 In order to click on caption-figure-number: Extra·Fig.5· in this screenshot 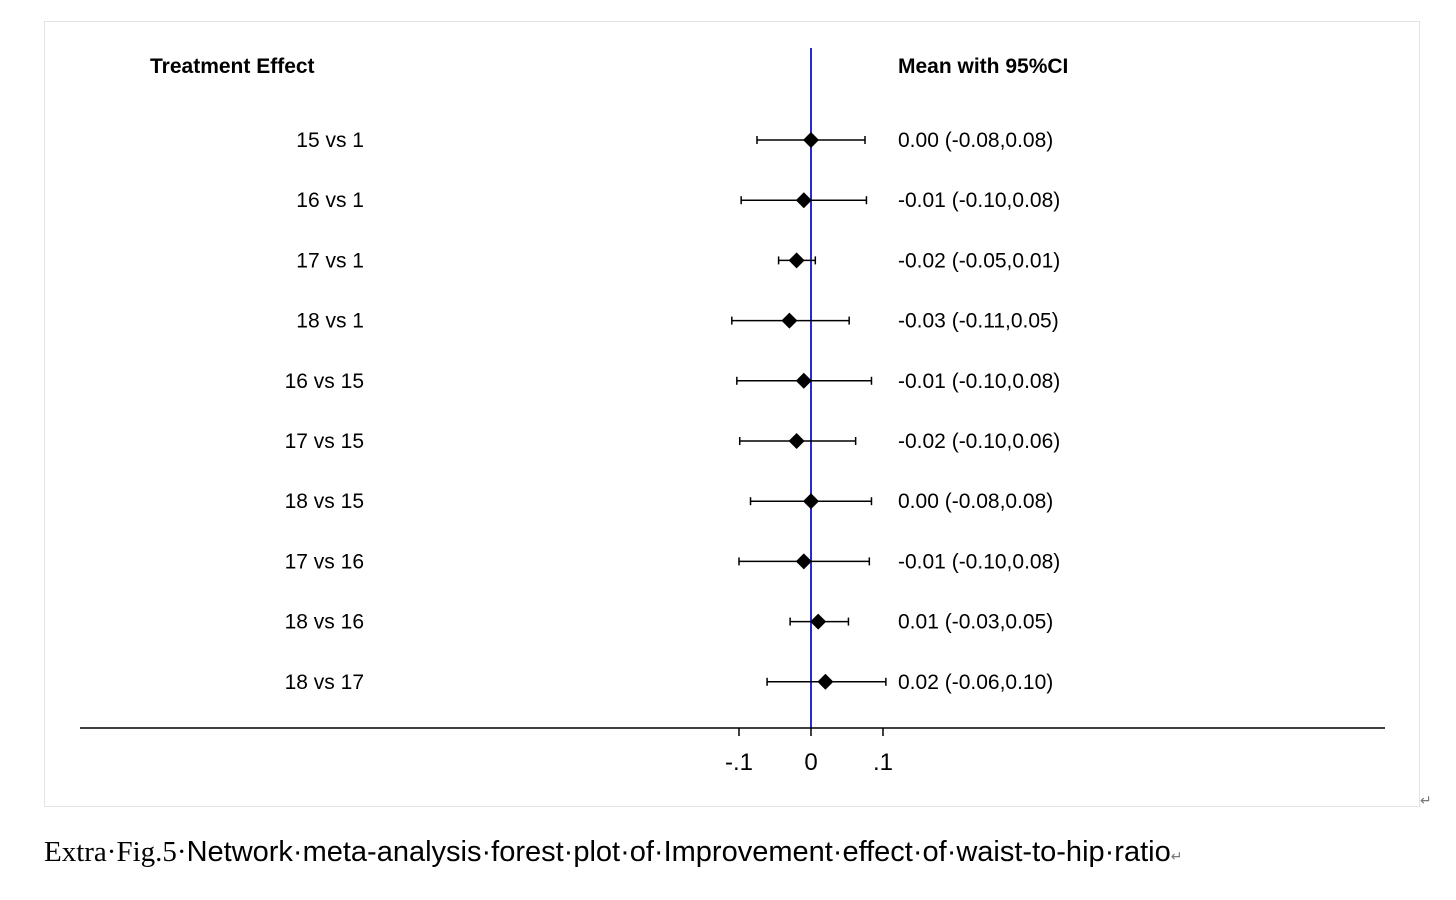, I will do `click(115, 852)`.